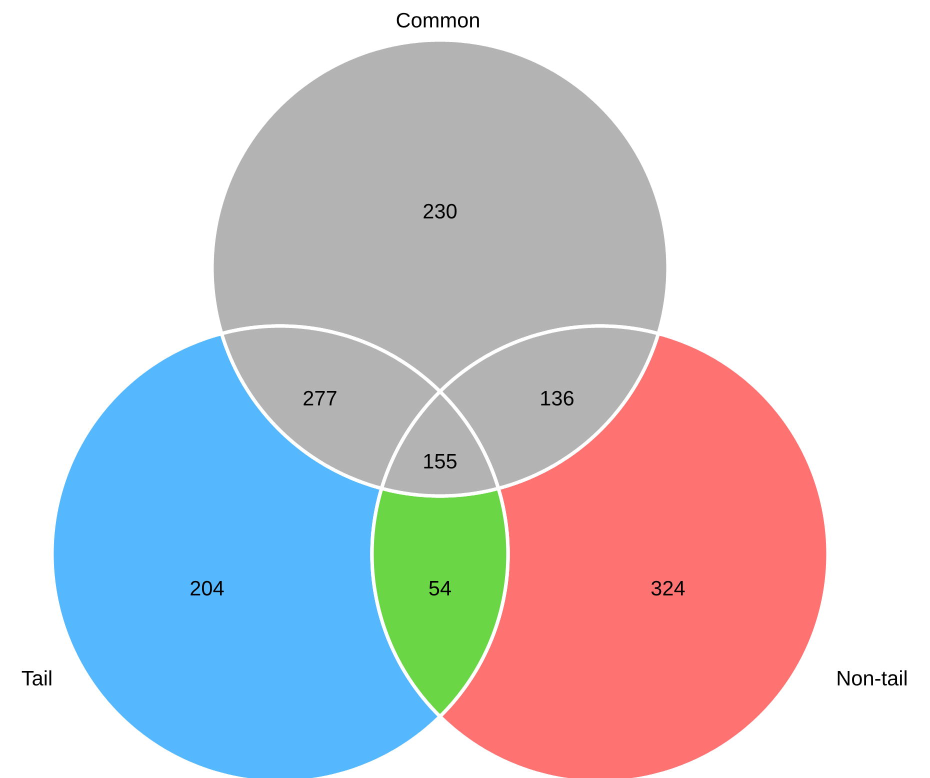 This screenshot has width=930, height=778. What do you see at coordinates (37, 678) in the screenshot?
I see `text: Tail` at bounding box center [37, 678].